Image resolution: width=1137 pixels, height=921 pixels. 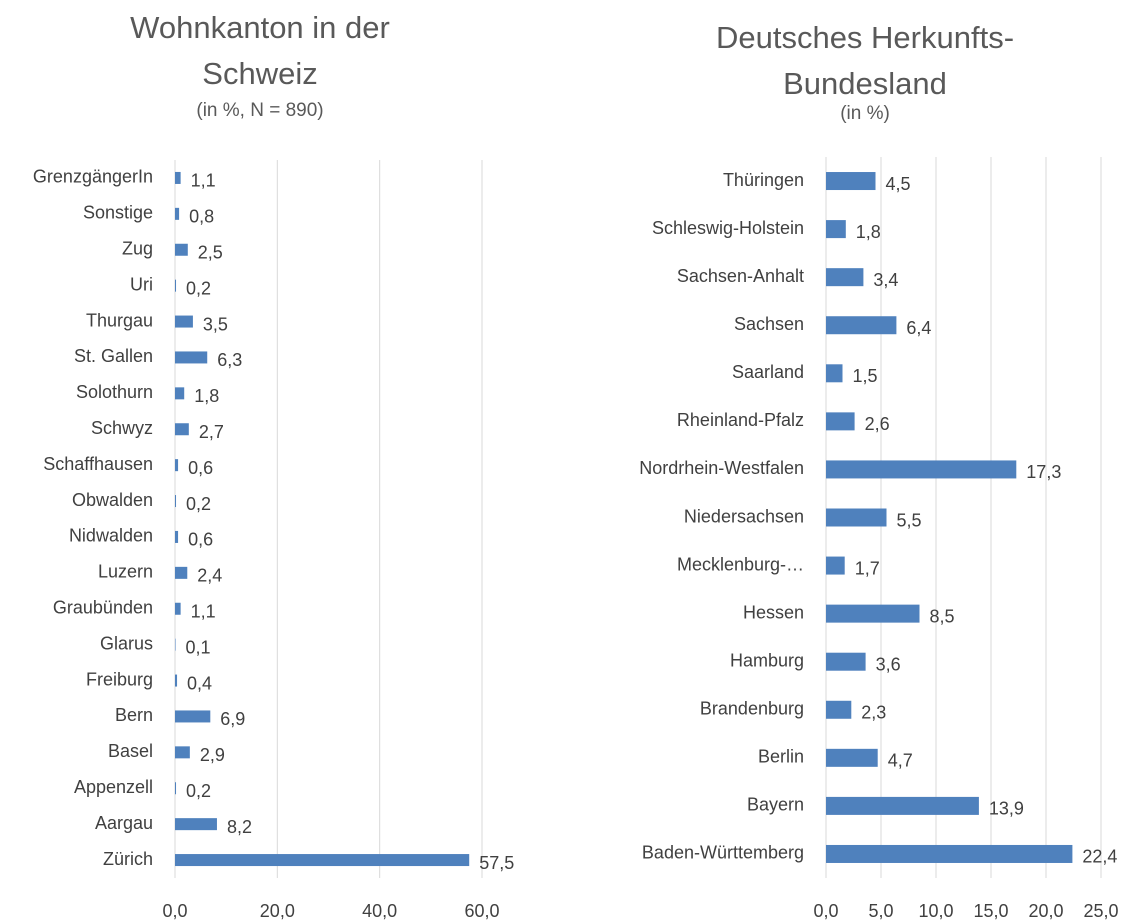 What do you see at coordinates (215, 324) in the screenshot?
I see `data-label: 3,5` at bounding box center [215, 324].